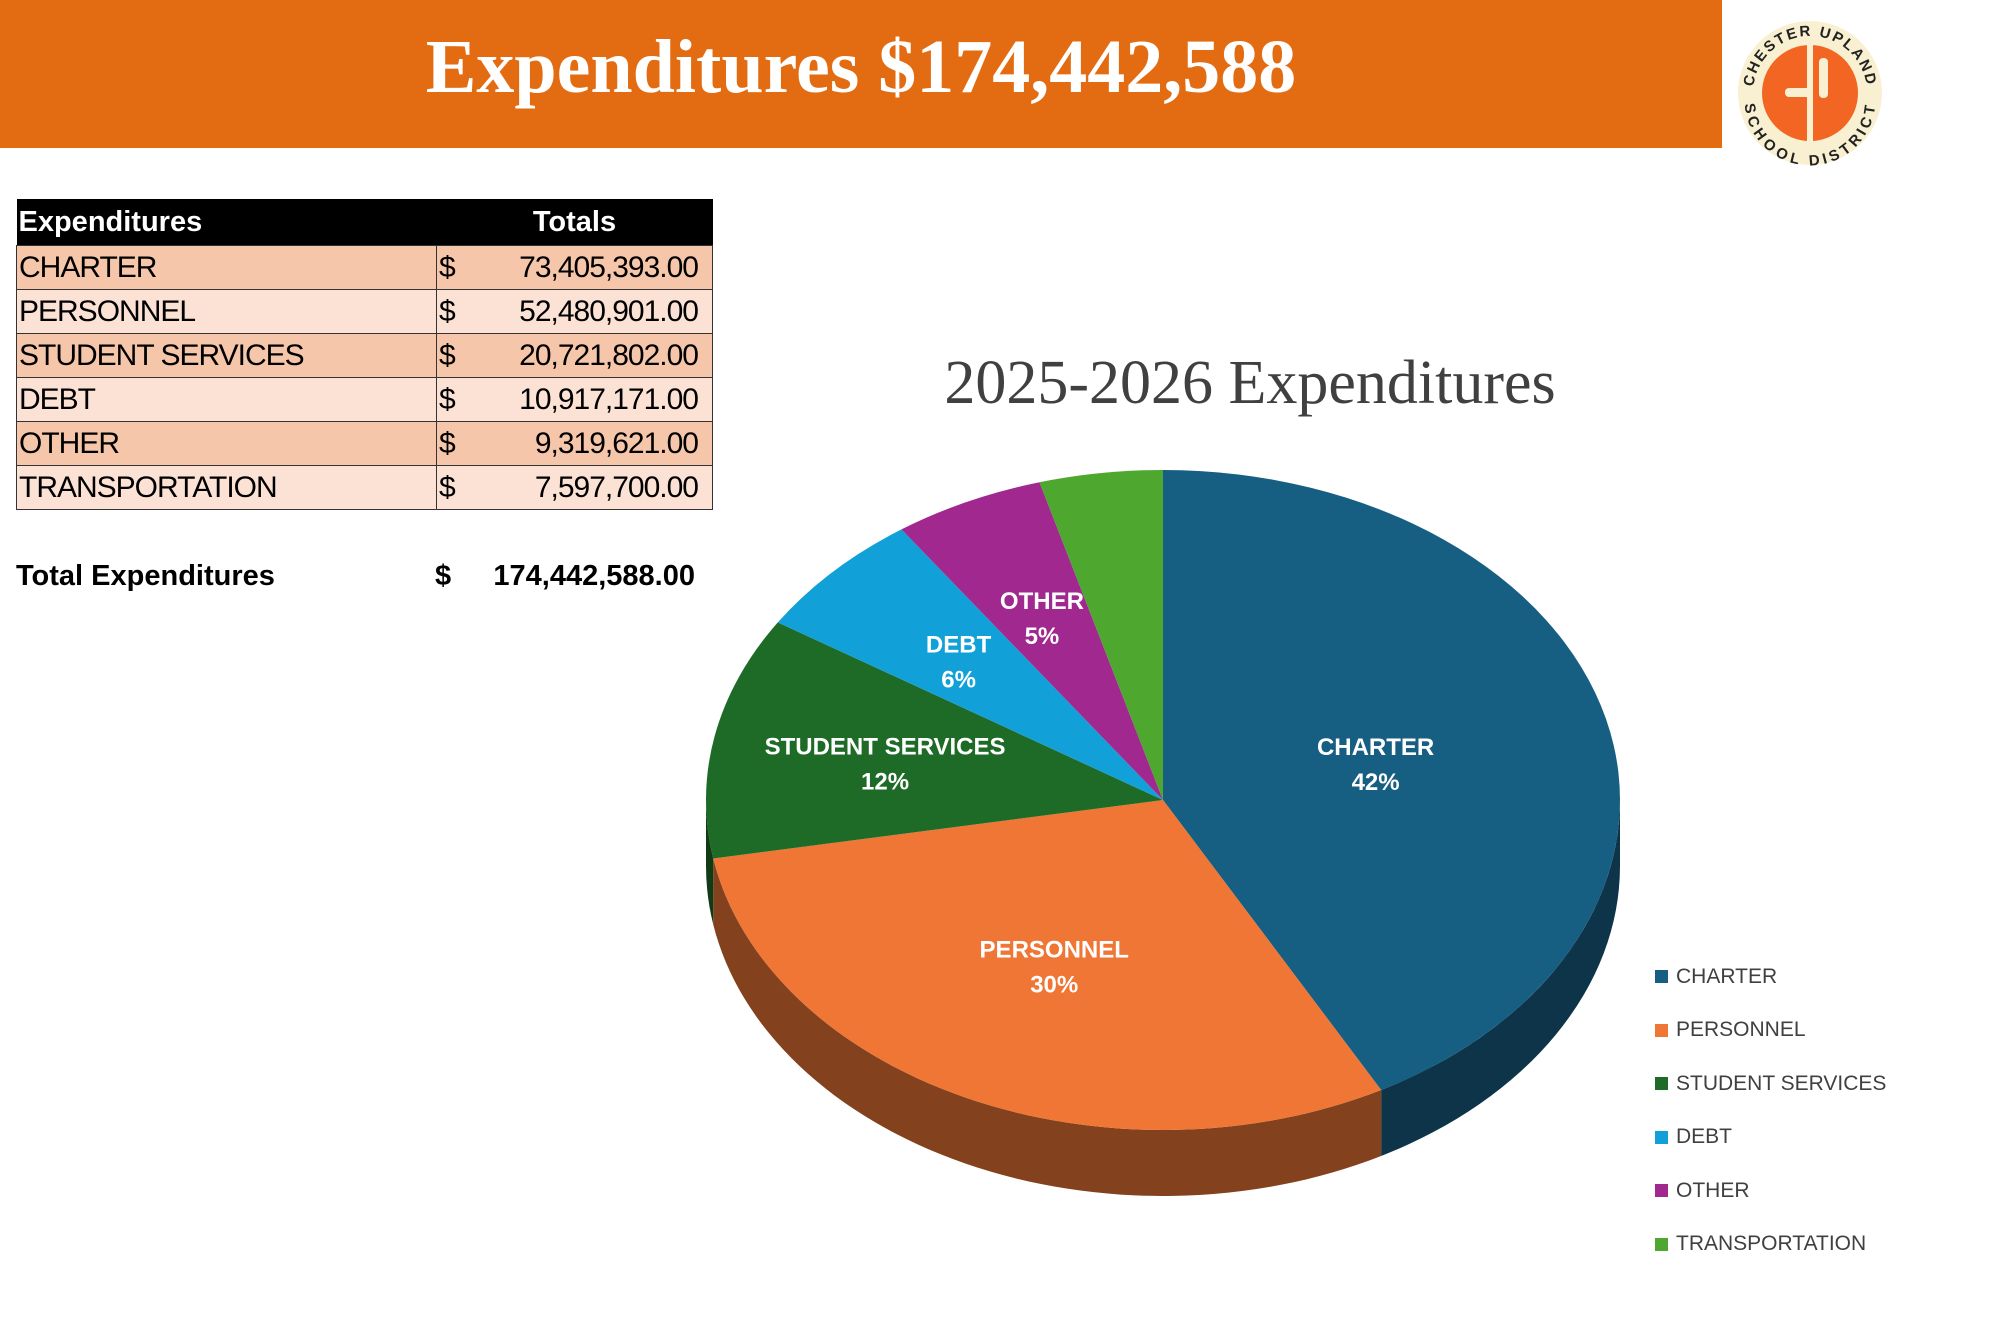 The image size is (2000, 1336). What do you see at coordinates (584, 267) in the screenshot?
I see `row-amount: 73,405,393.00` at bounding box center [584, 267].